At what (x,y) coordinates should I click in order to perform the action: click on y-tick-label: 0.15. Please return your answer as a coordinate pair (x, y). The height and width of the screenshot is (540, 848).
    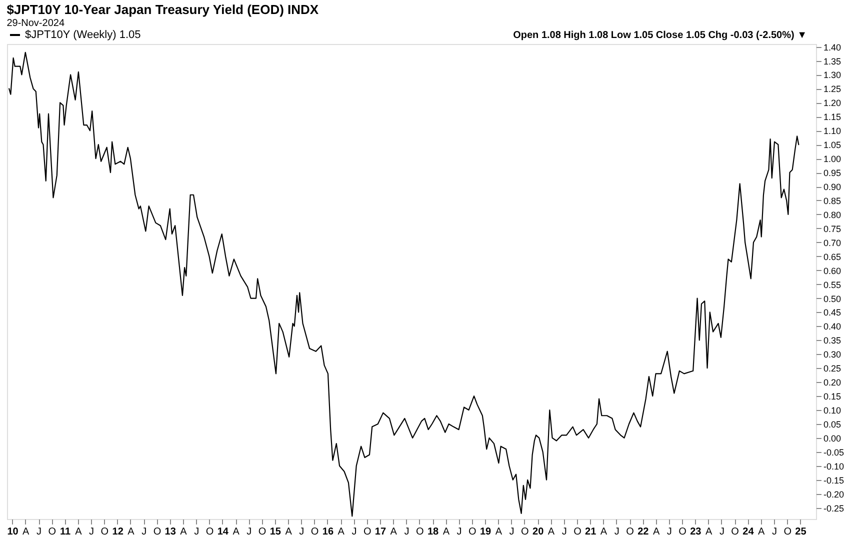
    Looking at the image, I should click on (833, 397).